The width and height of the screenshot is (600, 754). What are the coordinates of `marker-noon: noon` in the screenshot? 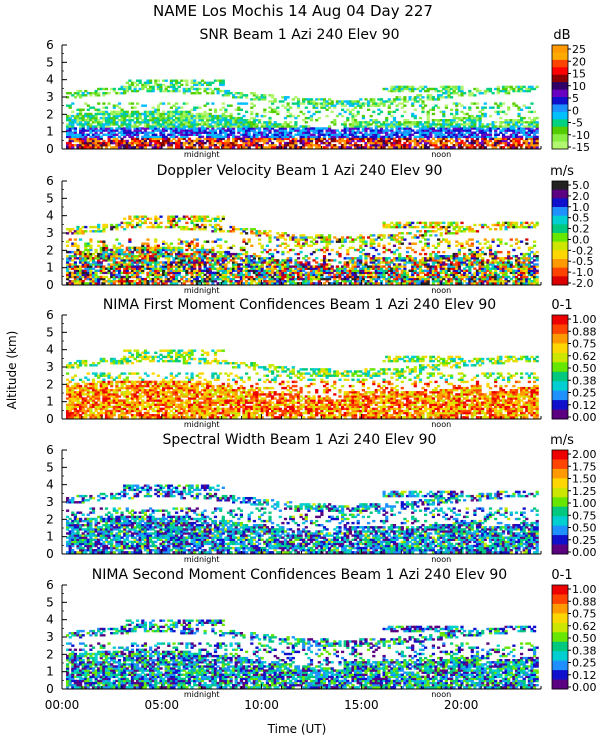 It's located at (441, 154).